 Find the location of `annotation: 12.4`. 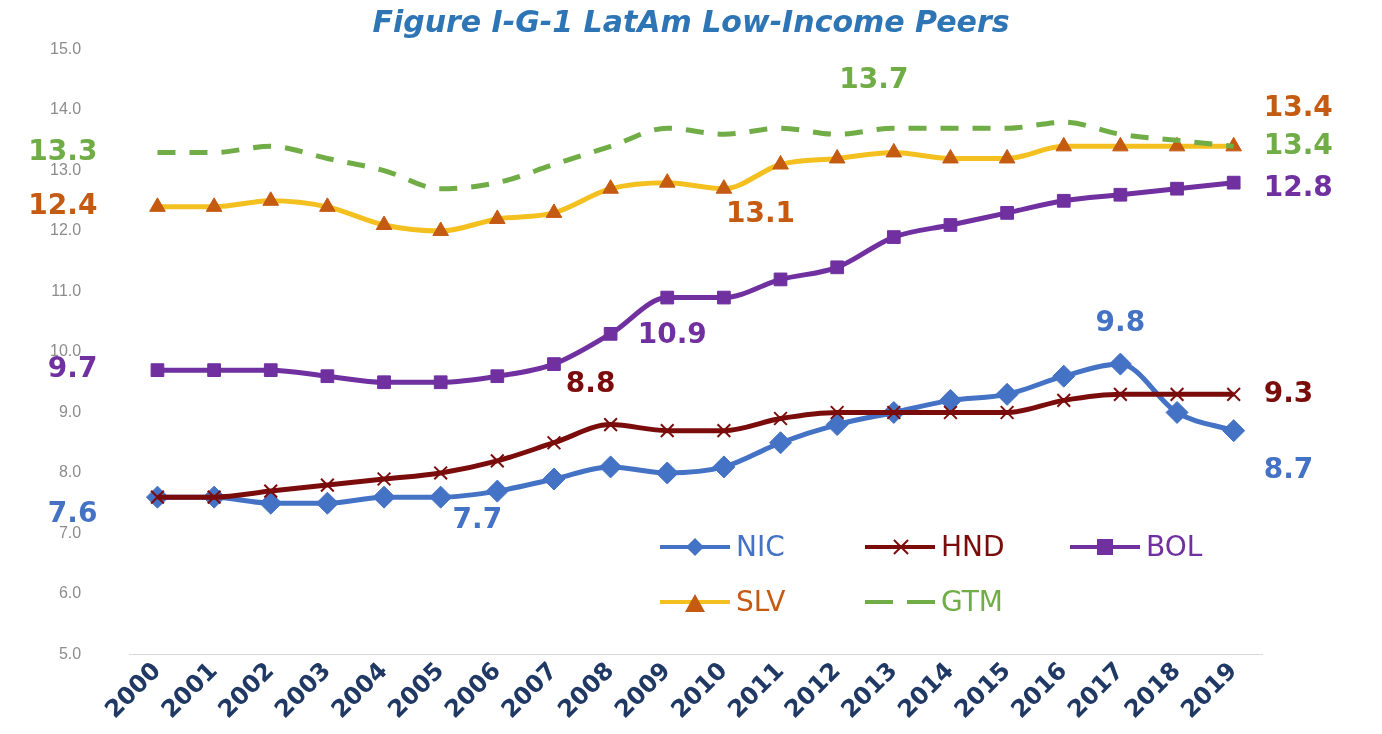

annotation: 12.4 is located at coordinates (63, 205).